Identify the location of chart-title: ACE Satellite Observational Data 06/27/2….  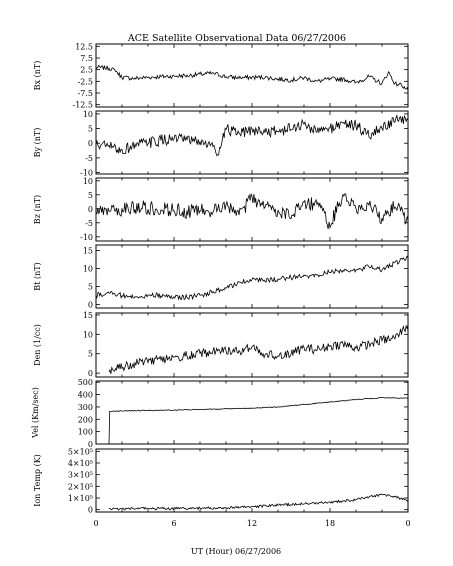
(236, 38).